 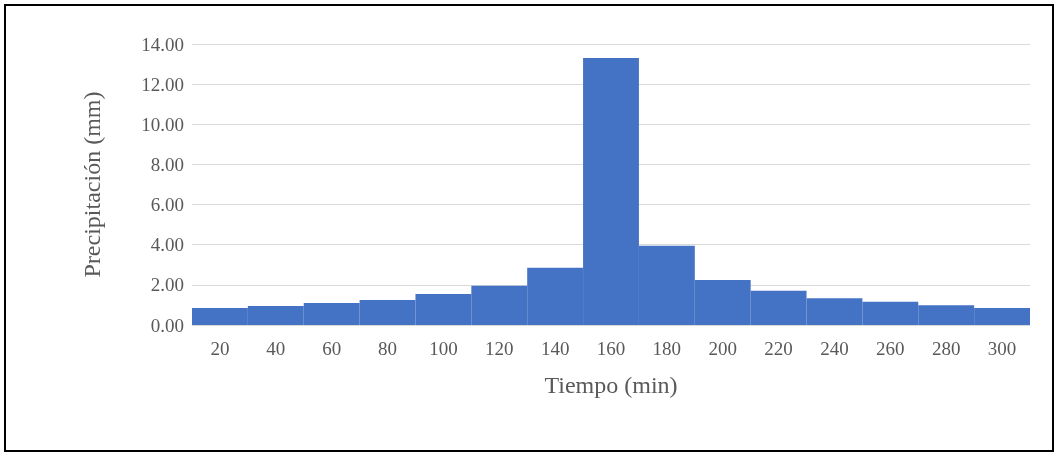 What do you see at coordinates (611, 348) in the screenshot?
I see `x-tick-label: 160` at bounding box center [611, 348].